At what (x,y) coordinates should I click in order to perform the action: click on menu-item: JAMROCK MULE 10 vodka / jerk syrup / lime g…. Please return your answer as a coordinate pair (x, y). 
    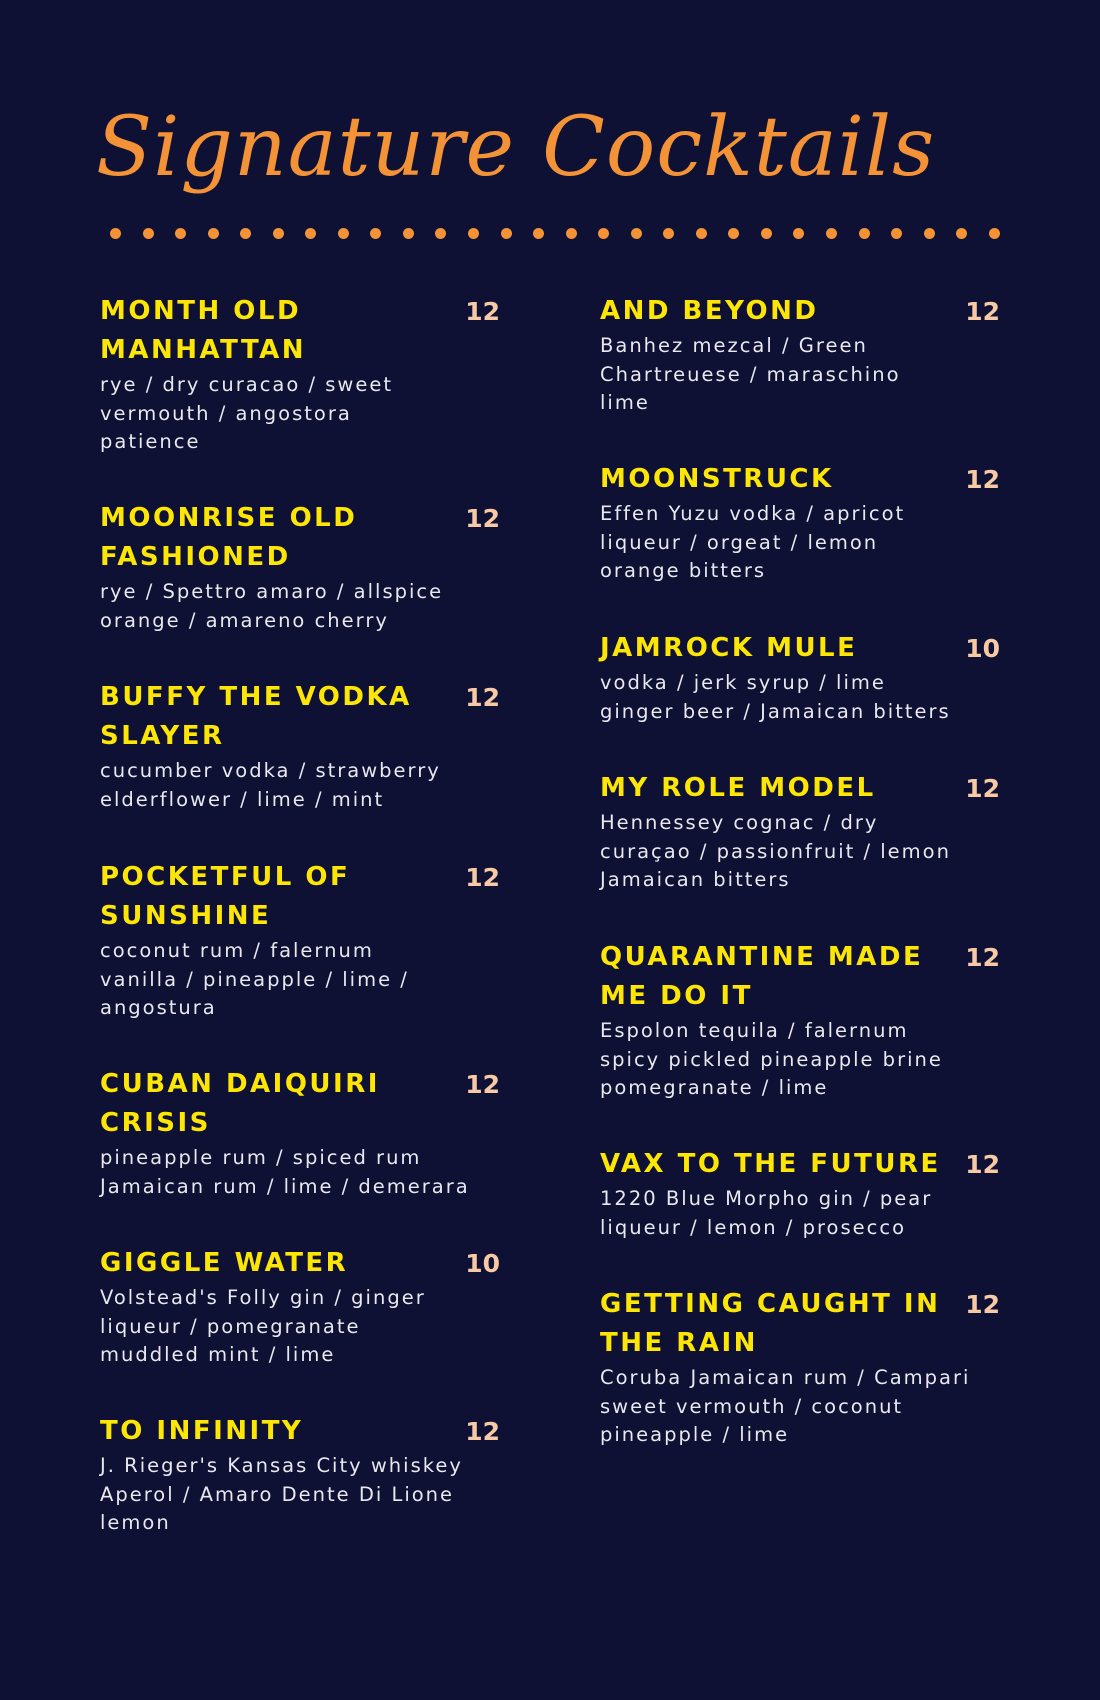
    Looking at the image, I should click on (800, 677).